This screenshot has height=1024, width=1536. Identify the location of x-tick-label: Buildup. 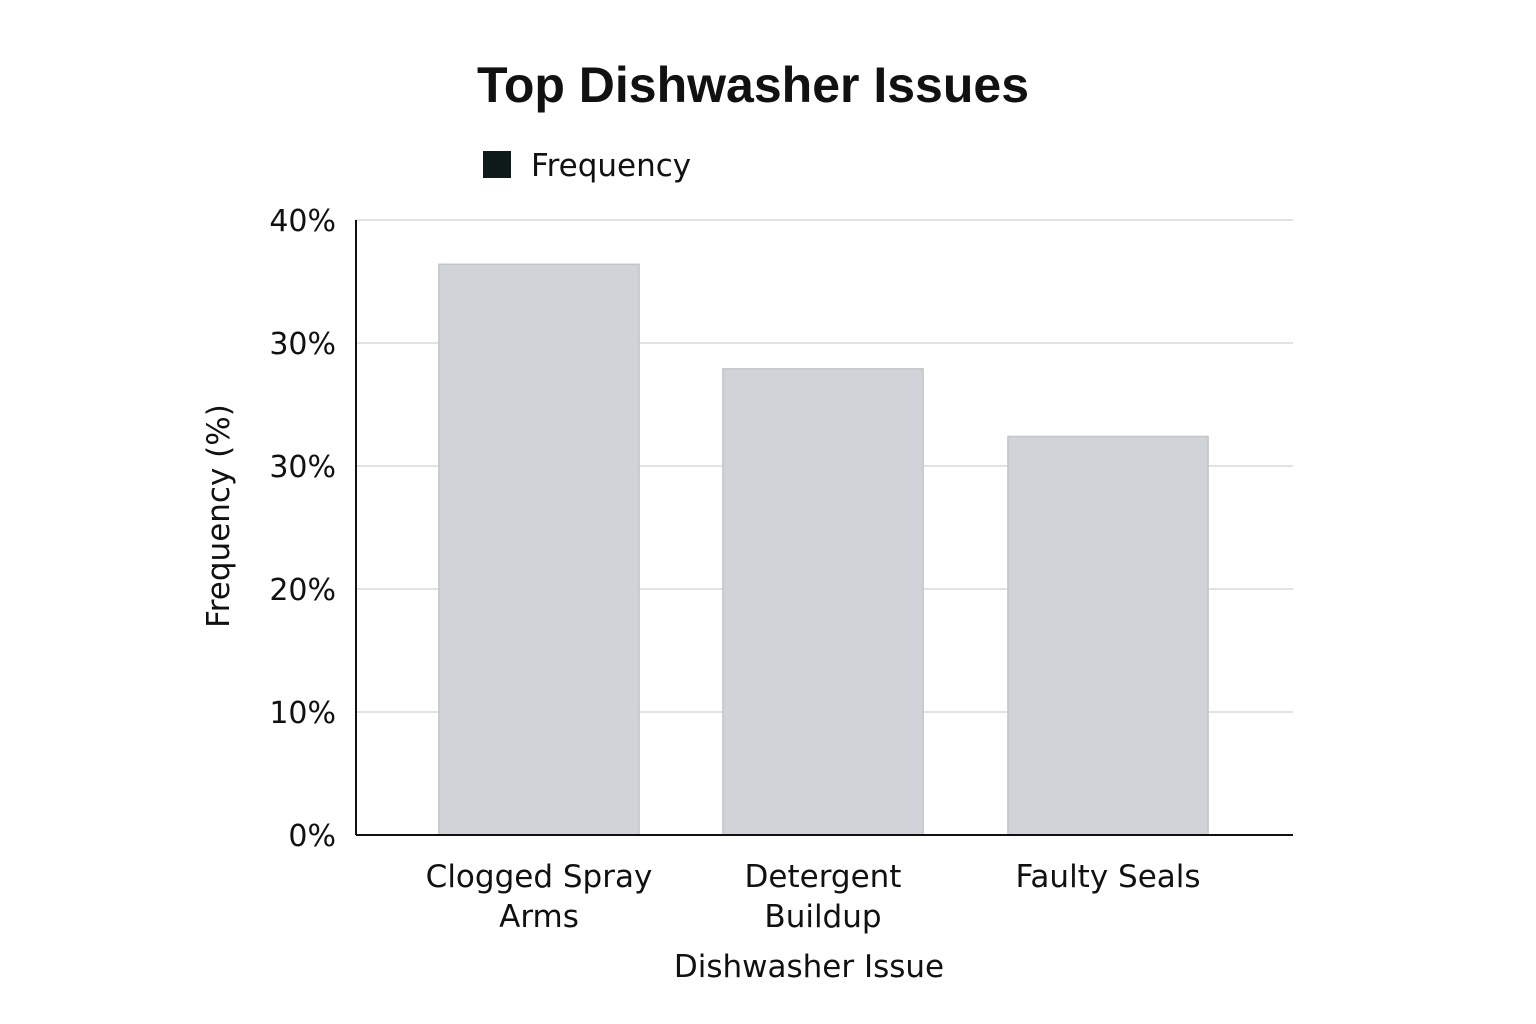
(822, 917).